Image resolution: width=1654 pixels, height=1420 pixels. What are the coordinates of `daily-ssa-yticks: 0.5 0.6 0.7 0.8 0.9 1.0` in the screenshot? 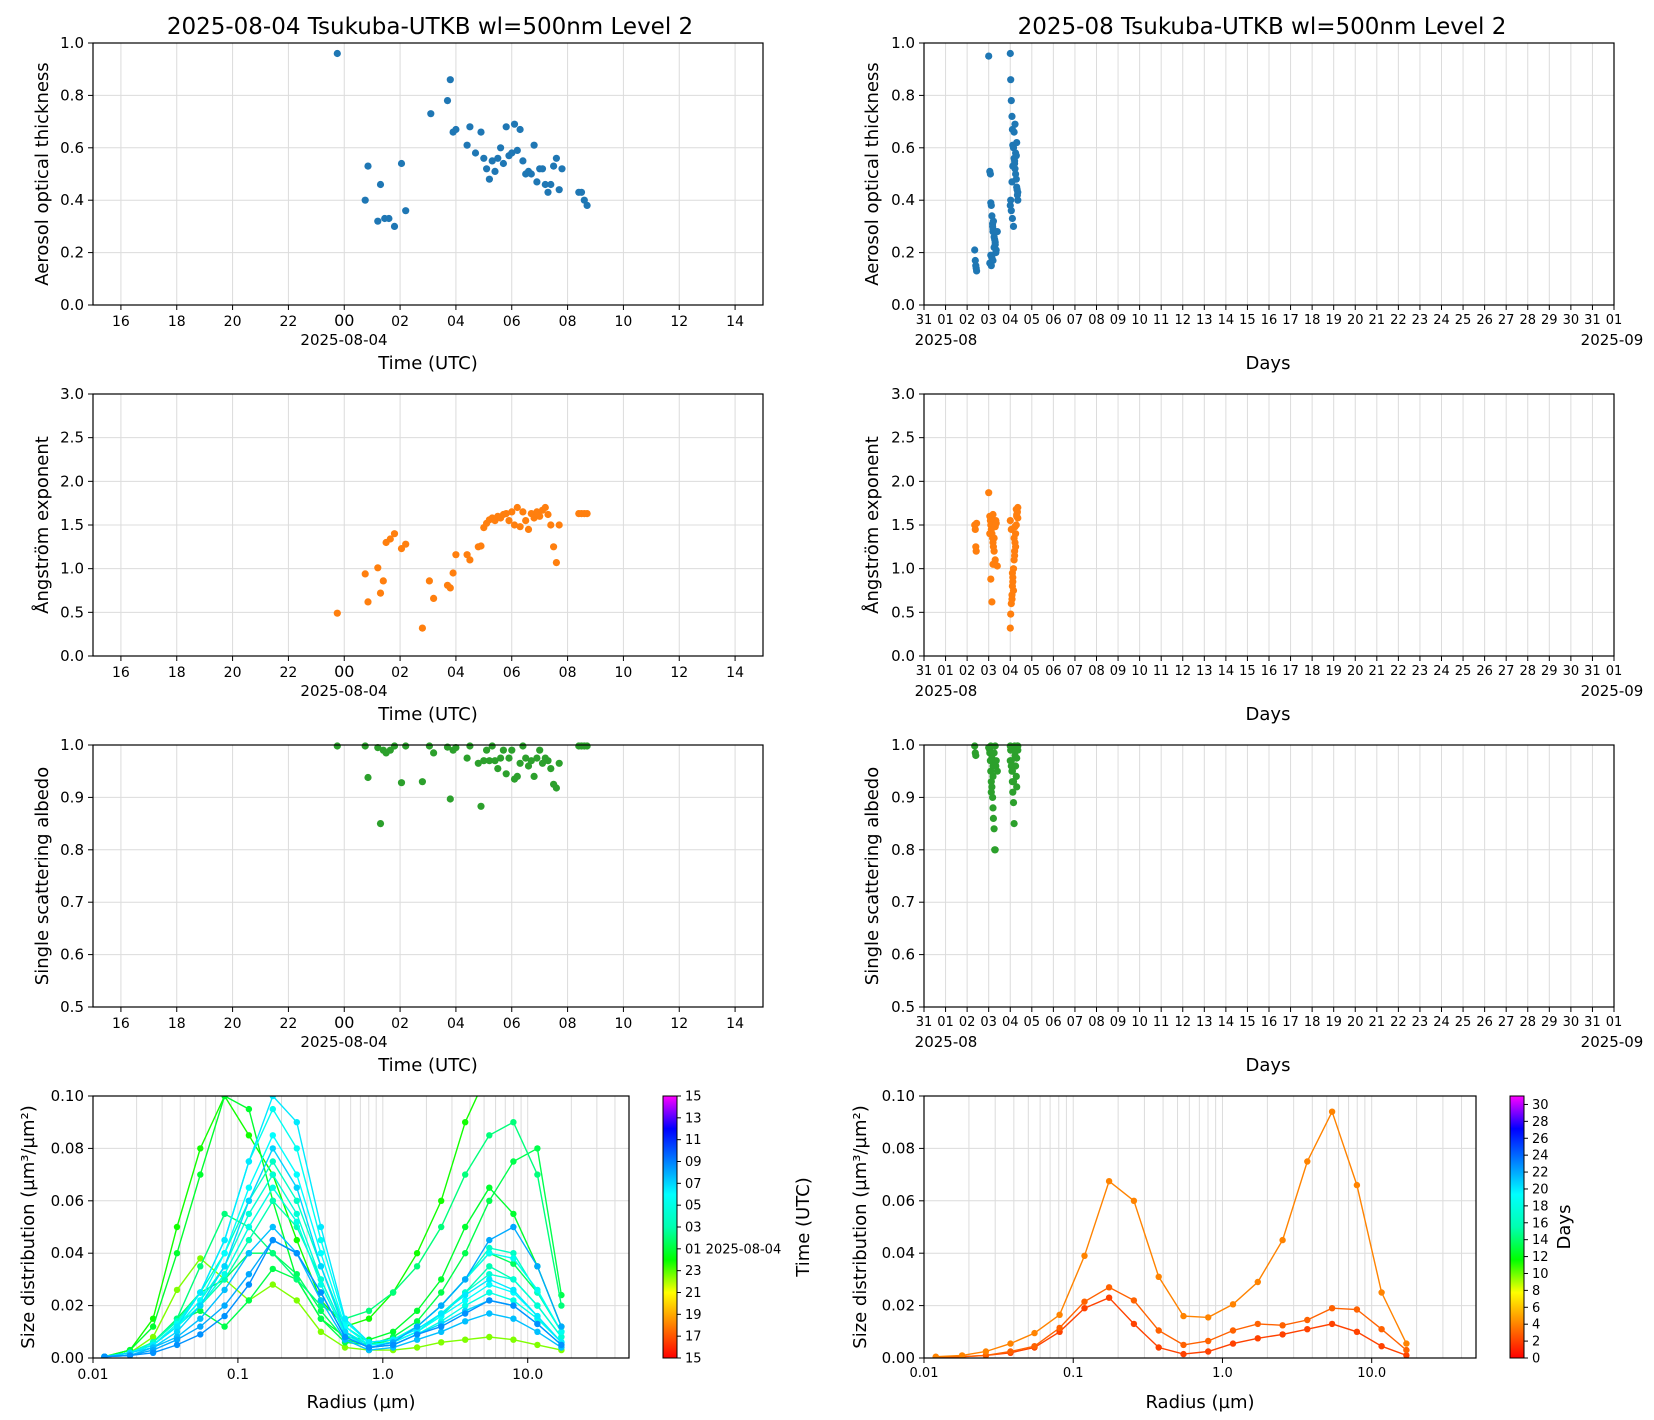 It's located at (76, 876).